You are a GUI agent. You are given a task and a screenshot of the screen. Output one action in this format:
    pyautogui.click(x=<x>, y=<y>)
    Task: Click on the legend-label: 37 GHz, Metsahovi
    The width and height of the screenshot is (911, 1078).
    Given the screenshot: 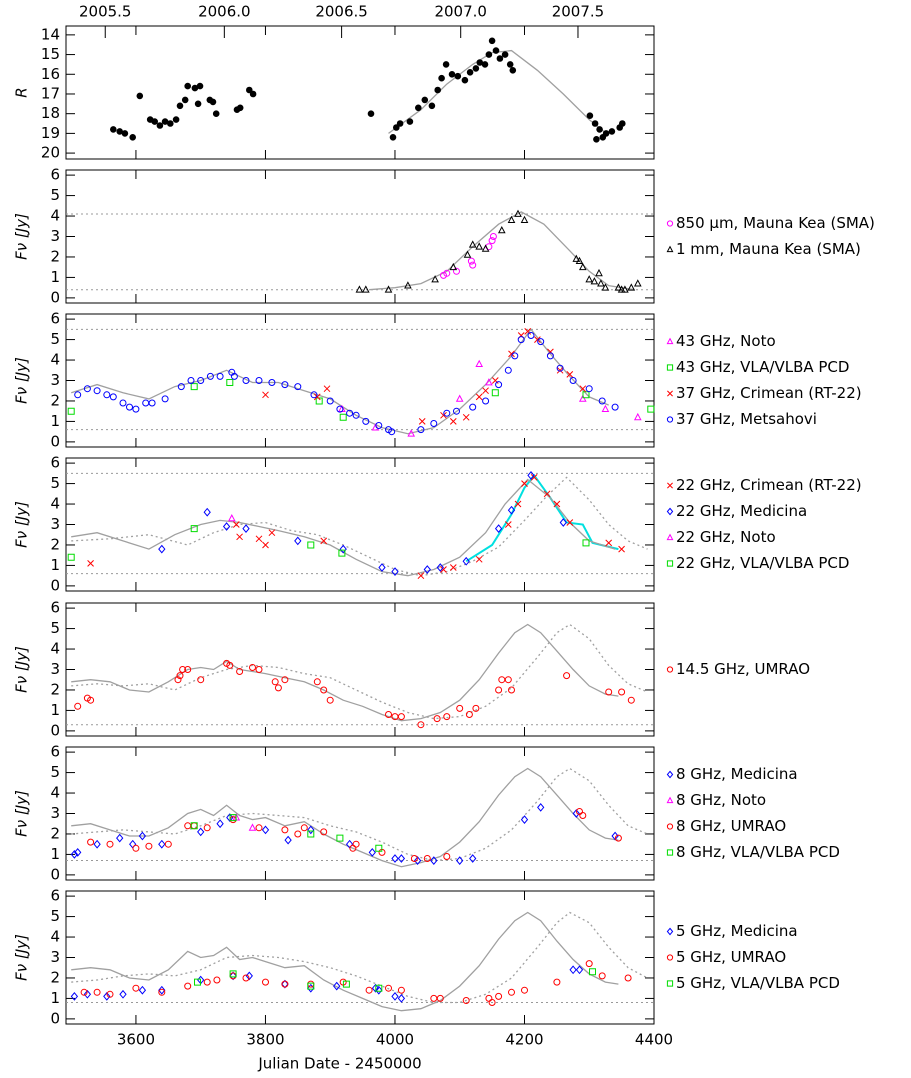 What is the action you would take?
    pyautogui.click(x=746, y=419)
    